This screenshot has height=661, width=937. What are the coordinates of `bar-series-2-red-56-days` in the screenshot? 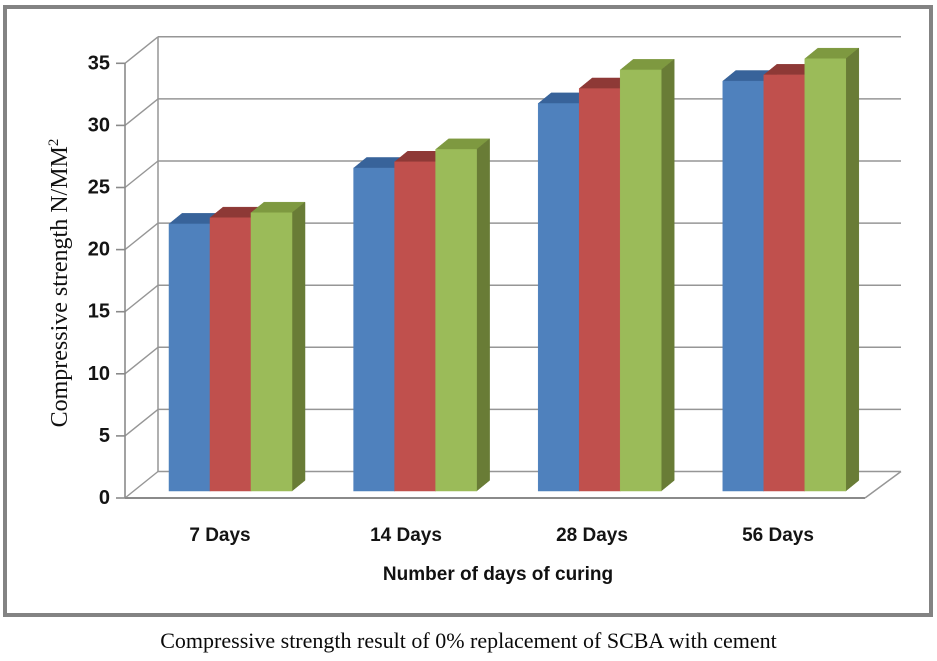 It's located at (784, 283).